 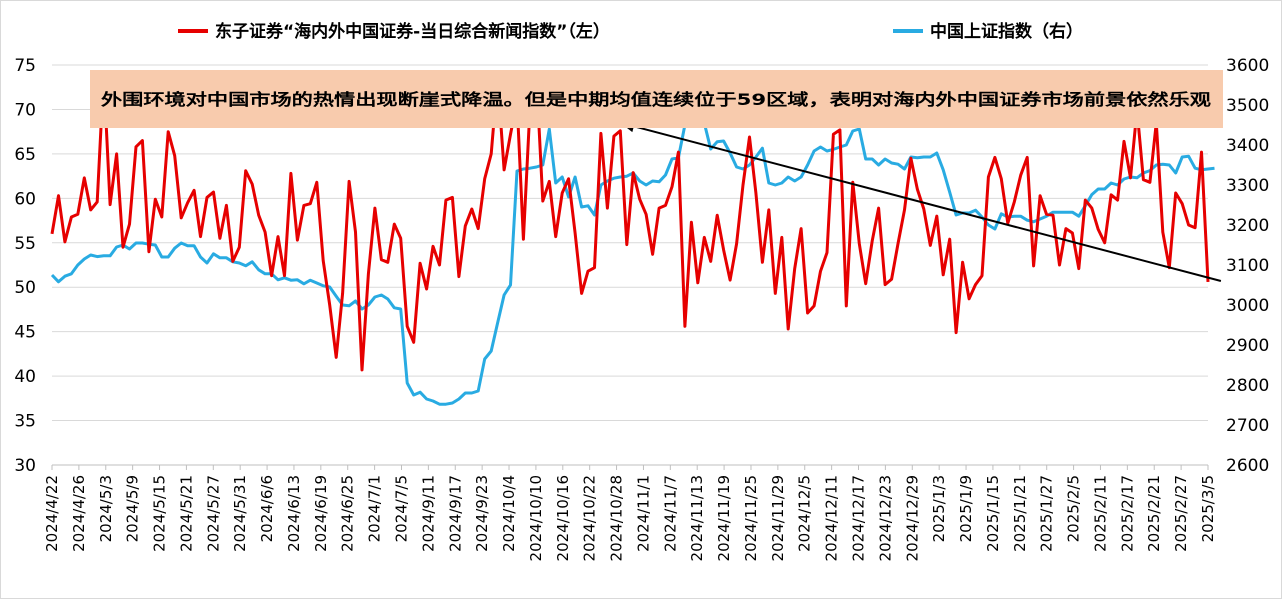 I want to click on x-tick-label: 2024/11/7, so click(x=670, y=513).